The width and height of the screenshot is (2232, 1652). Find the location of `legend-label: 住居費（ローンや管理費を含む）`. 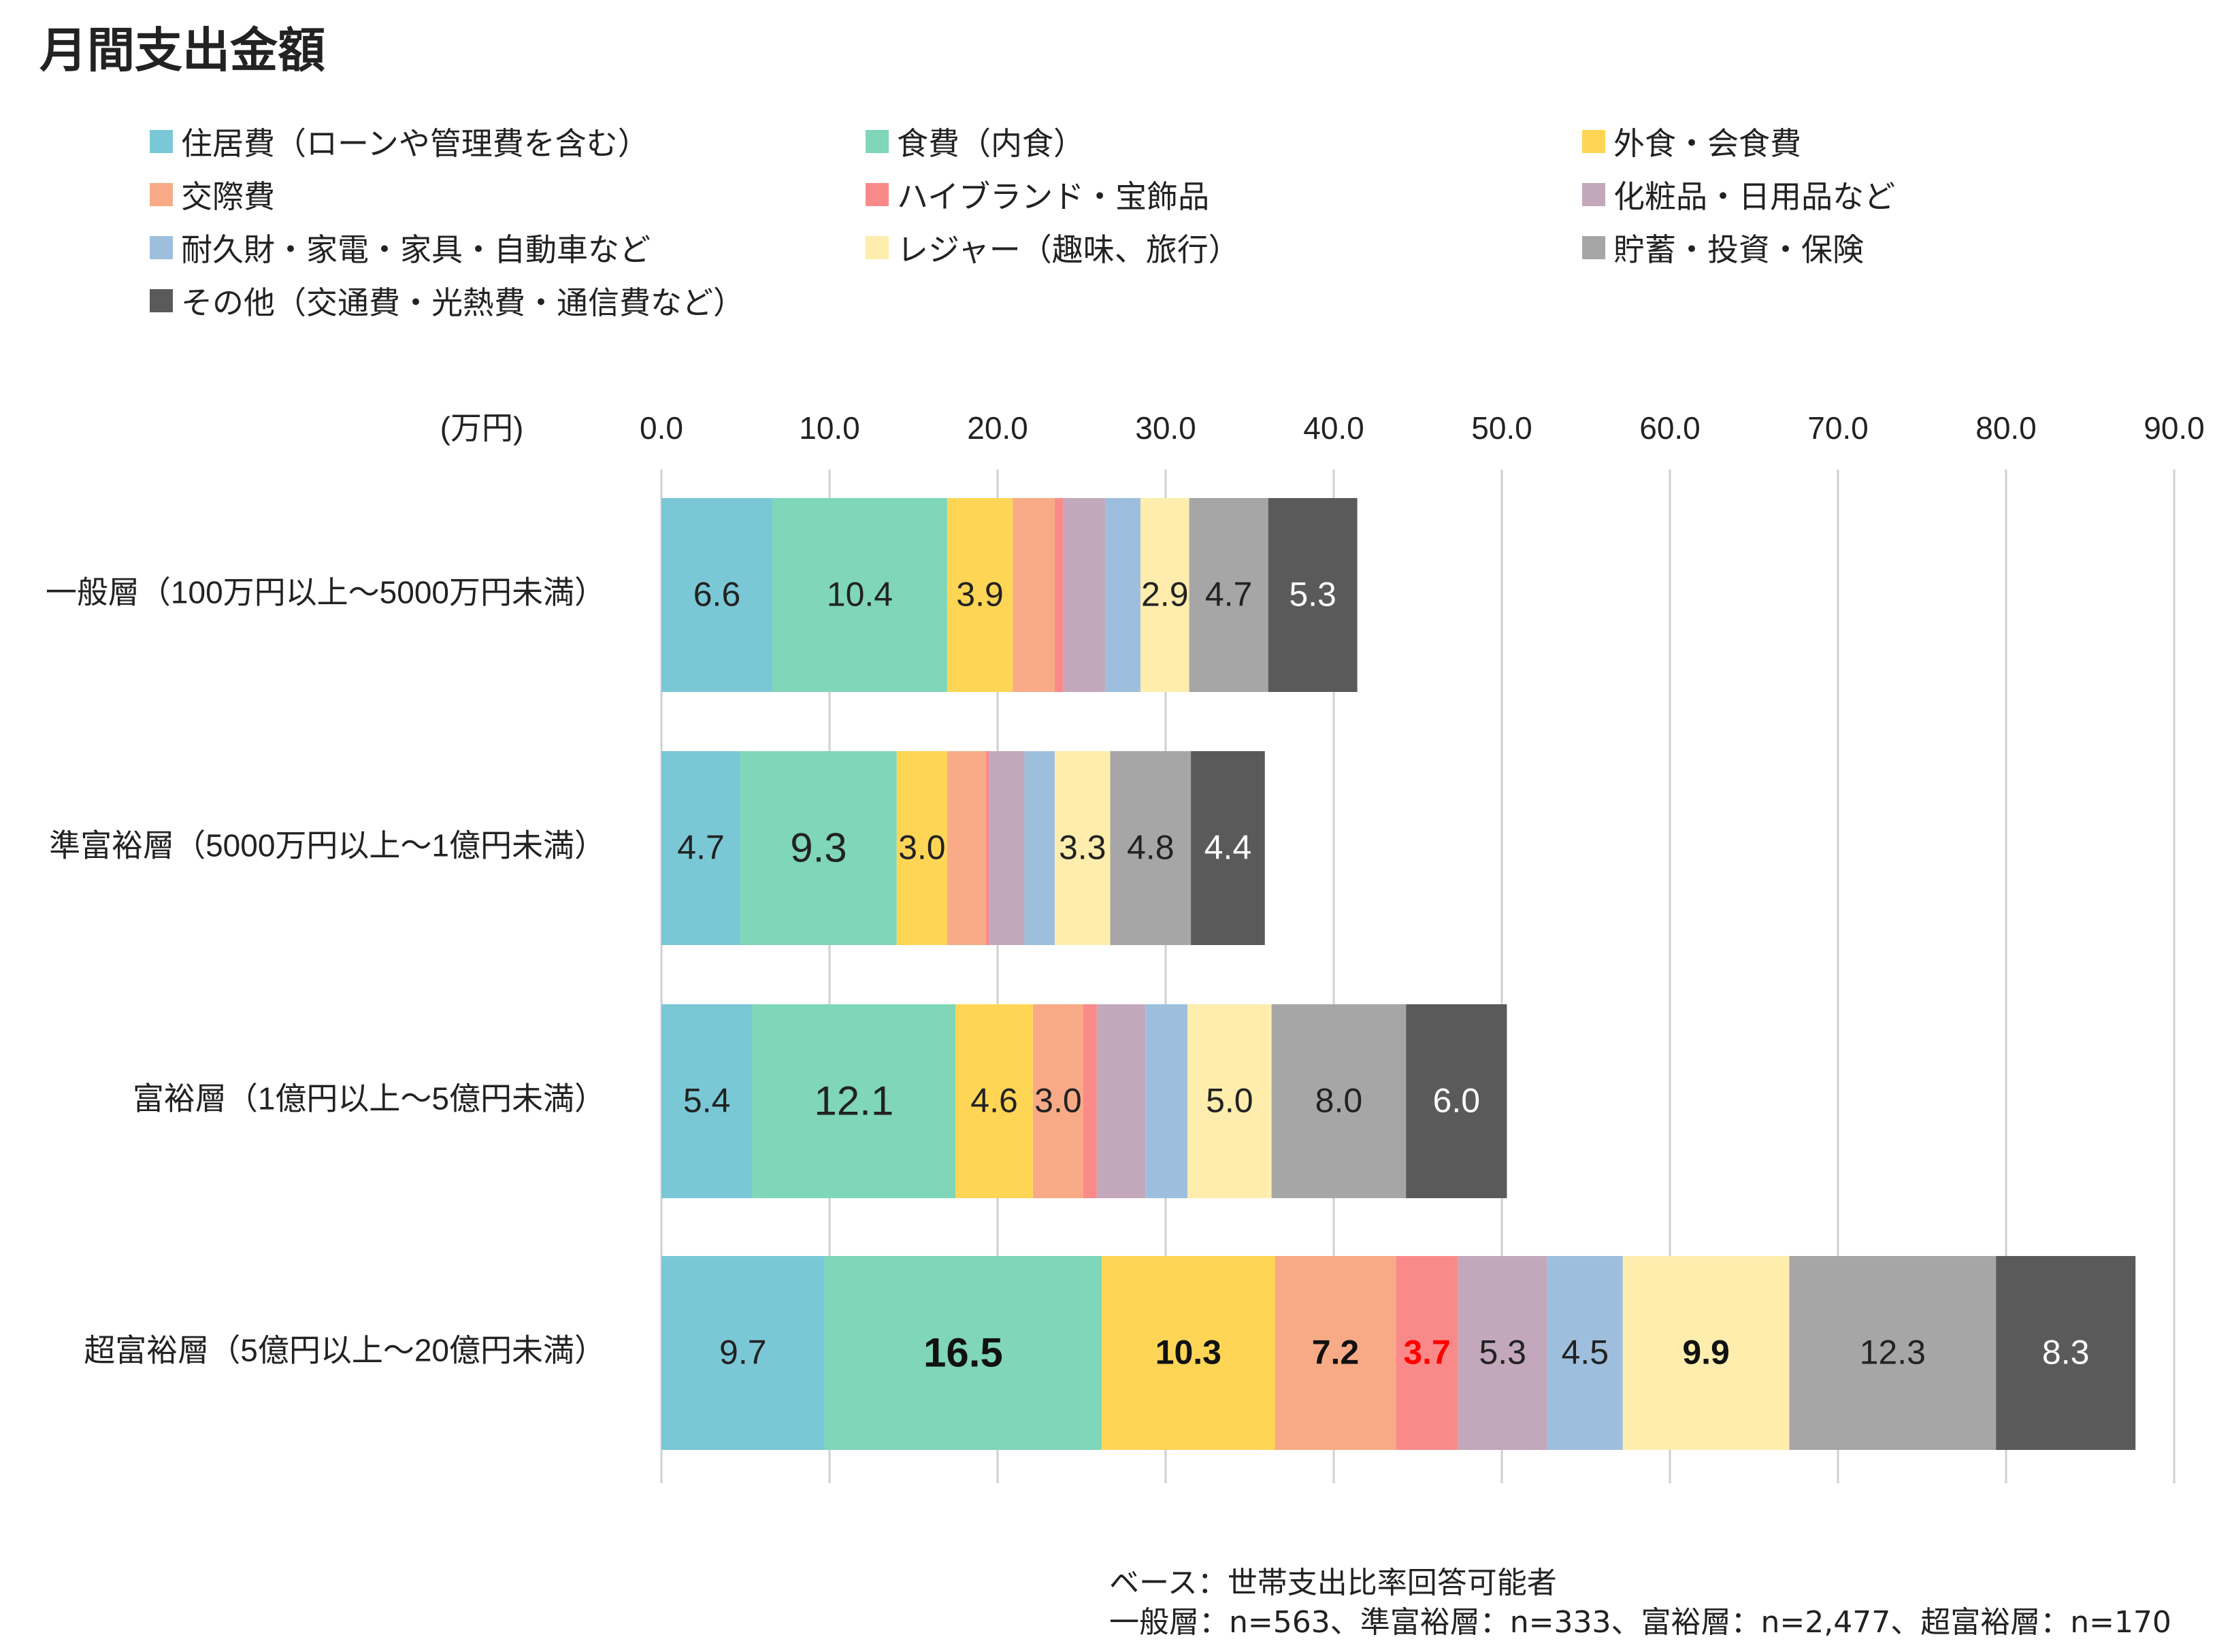

legend-label: 住居費（ローンや管理費を含む） is located at coordinates (415, 143).